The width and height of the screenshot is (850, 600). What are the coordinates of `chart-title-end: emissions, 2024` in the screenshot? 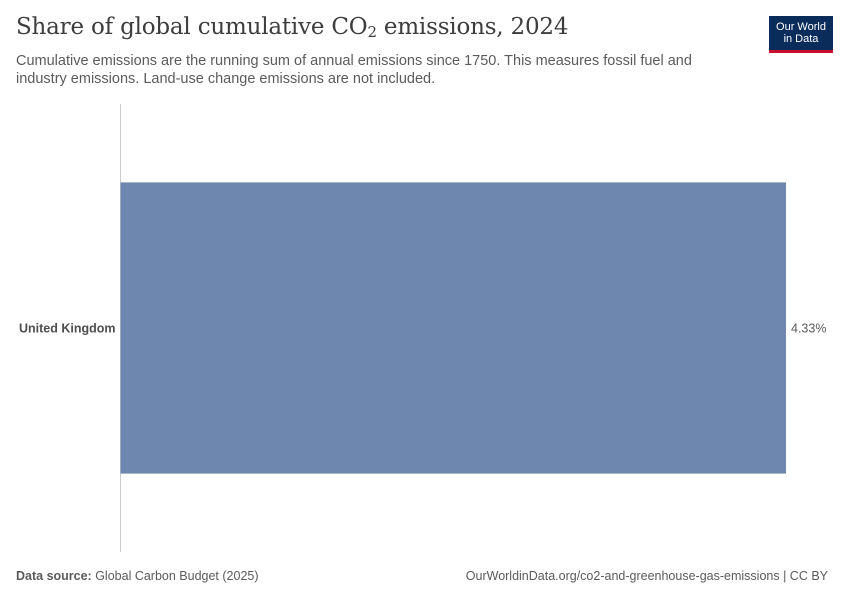 It's located at (472, 27).